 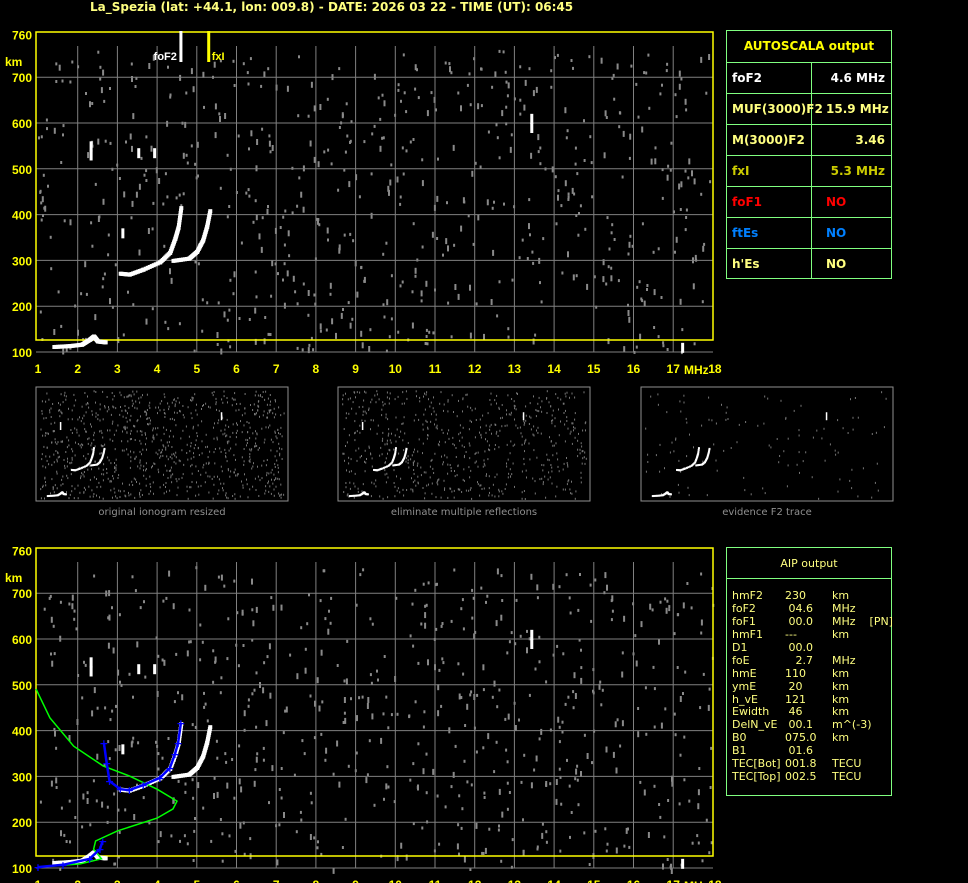 I want to click on y-tick-label: 700, so click(x=22, y=78).